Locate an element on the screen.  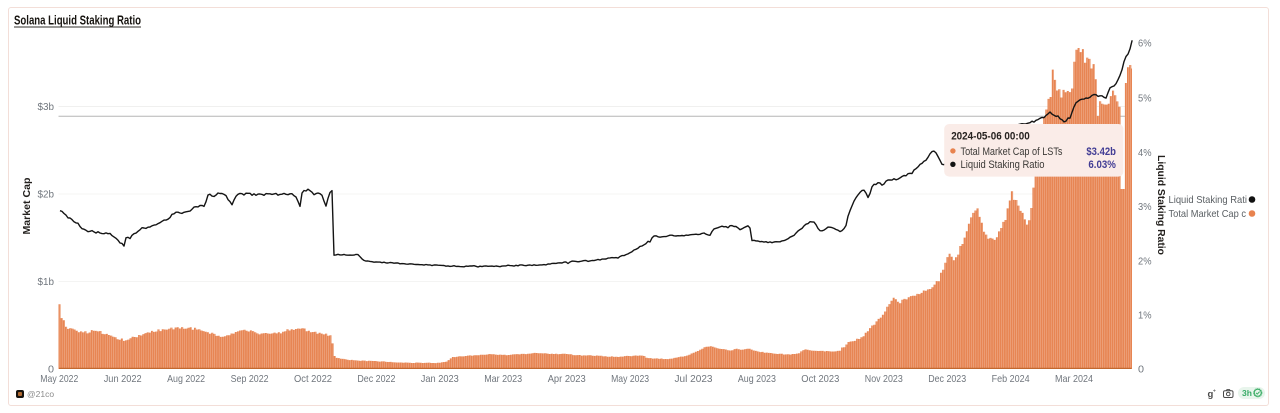
svg-text: Apr 2023 is located at coordinates (567, 379).